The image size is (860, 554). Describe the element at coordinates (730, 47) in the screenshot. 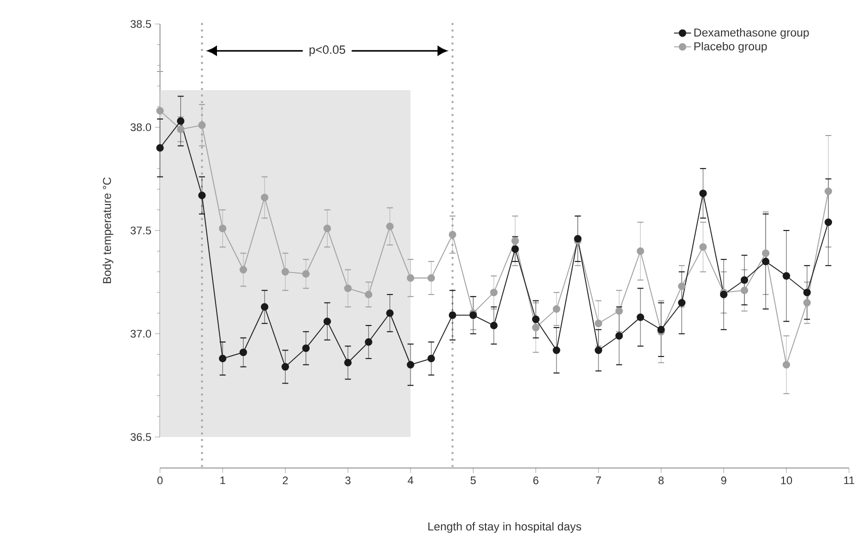

I see `legend-label: Placebo group` at that location.